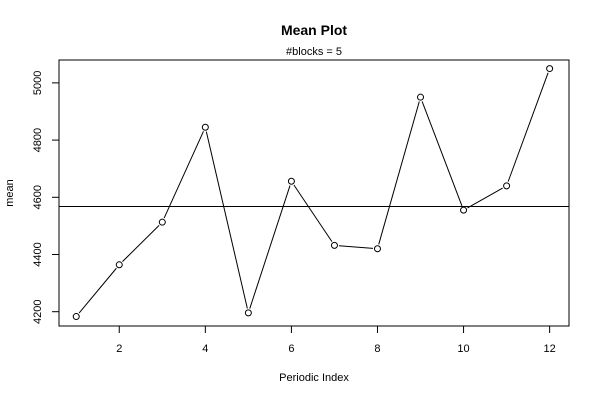 The height and width of the screenshot is (400, 599). What do you see at coordinates (38, 254) in the screenshot?
I see `y-tick-label-4400: 4400` at bounding box center [38, 254].